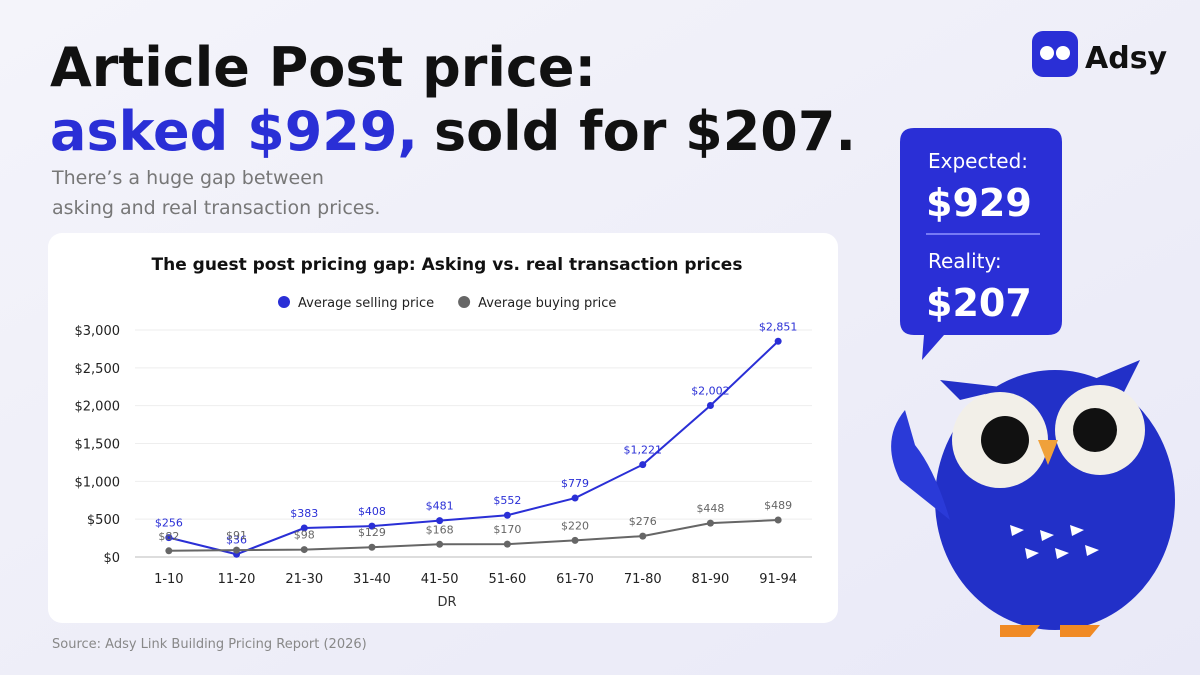 The width and height of the screenshot is (1200, 675). I want to click on data-label: $779, so click(575, 483).